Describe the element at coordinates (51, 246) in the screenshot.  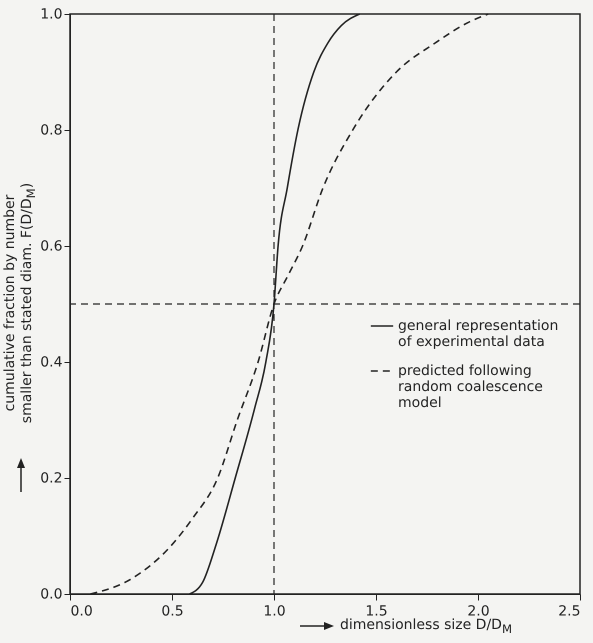
I see `y-tick-label: 0.6` at that location.